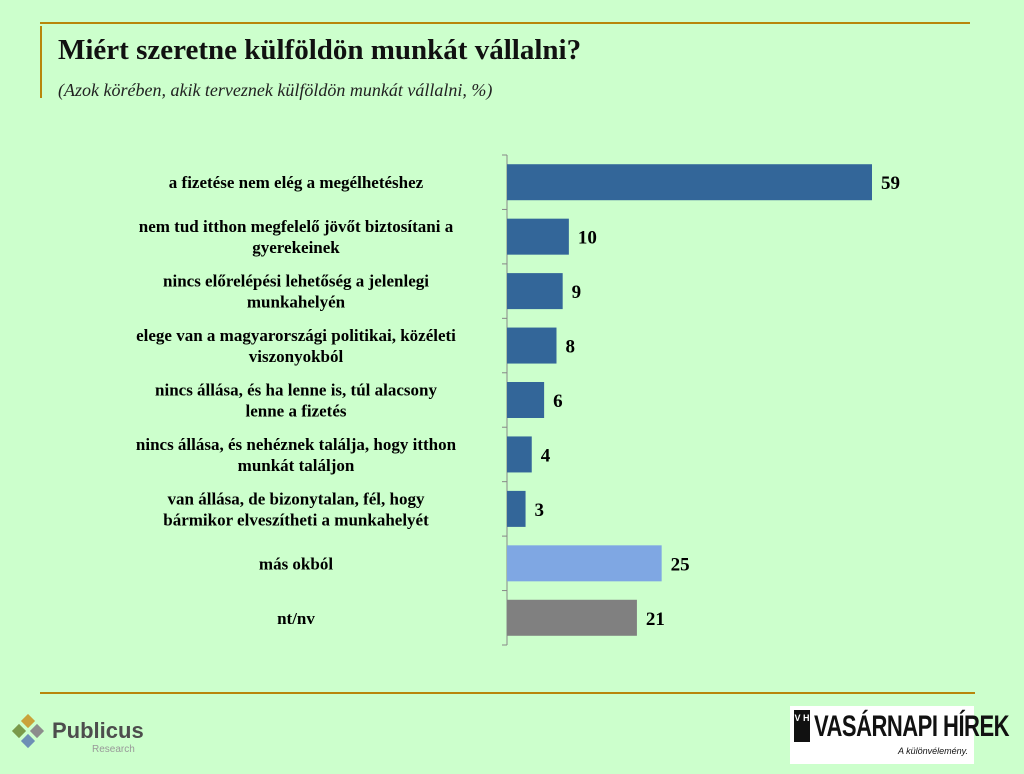  Describe the element at coordinates (570, 347) in the screenshot. I see `value-label-3: 8` at that location.